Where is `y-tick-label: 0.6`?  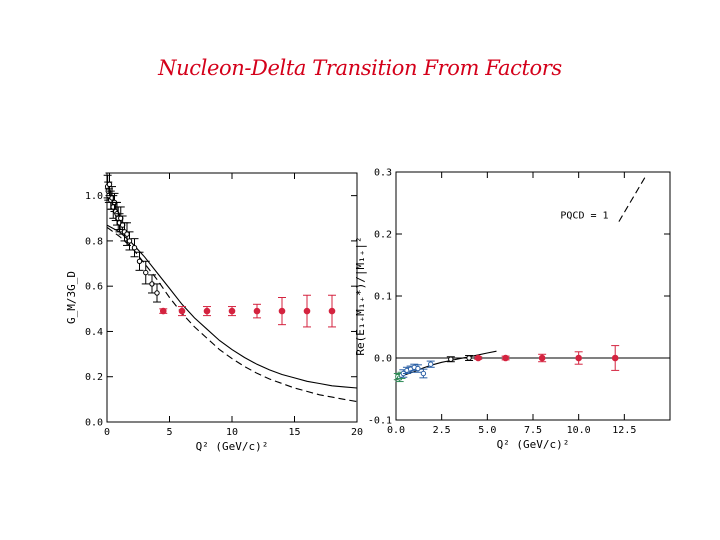
y-tick-label: 0.6 is located at coordinates (94, 287).